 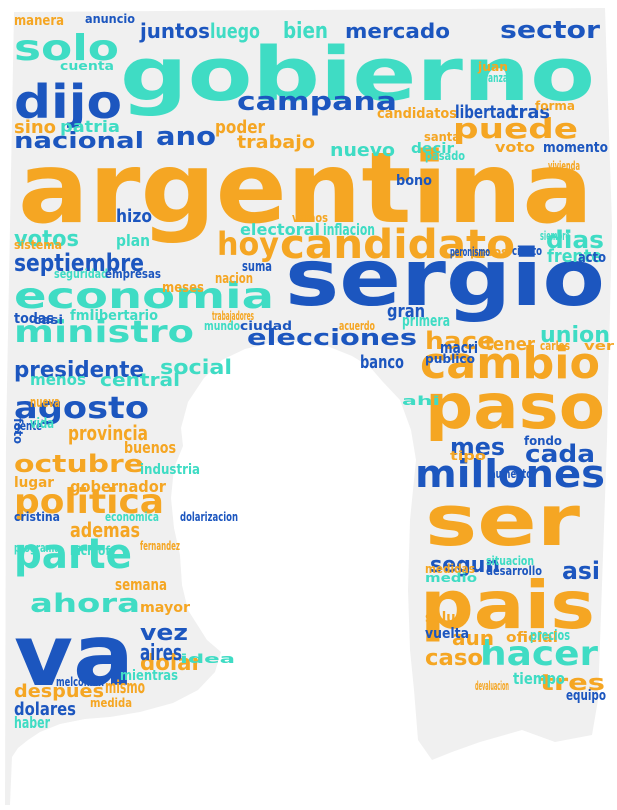 I want to click on word-trabajo: trabajo, so click(x=276, y=142).